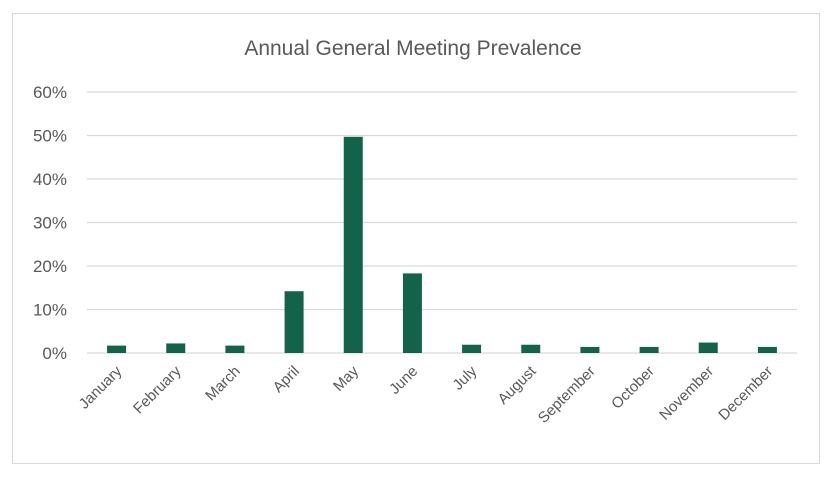  I want to click on x-tick-label: May, so click(346, 378).